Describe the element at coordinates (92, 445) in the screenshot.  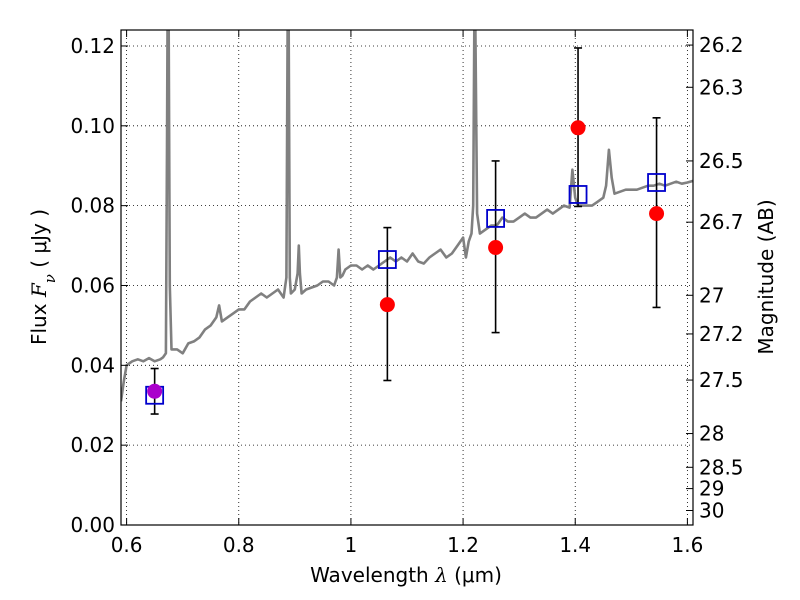
I see `y-tick-label: 0.02` at that location.